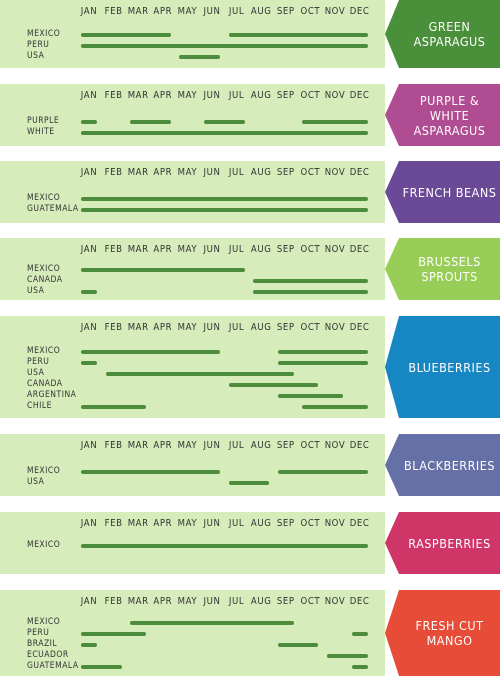 The image size is (500, 676). Describe the element at coordinates (449, 130) in the screenshot. I see `product-name-line: ASPARAGUS` at that location.